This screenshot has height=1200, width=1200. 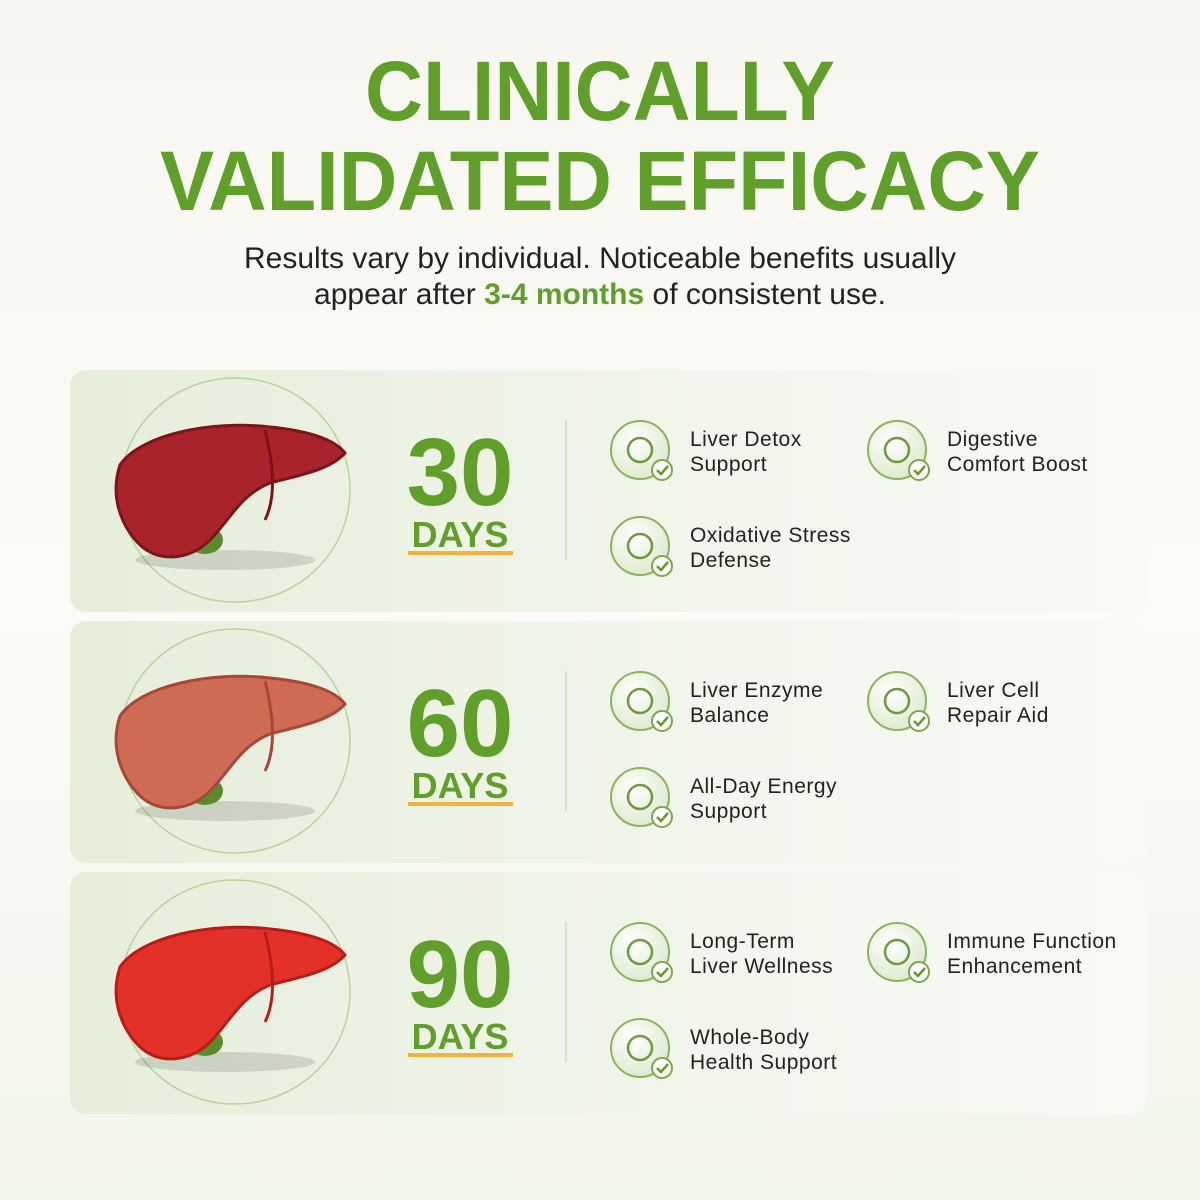 I want to click on benefit-label: Repair Aid, so click(x=998, y=715).